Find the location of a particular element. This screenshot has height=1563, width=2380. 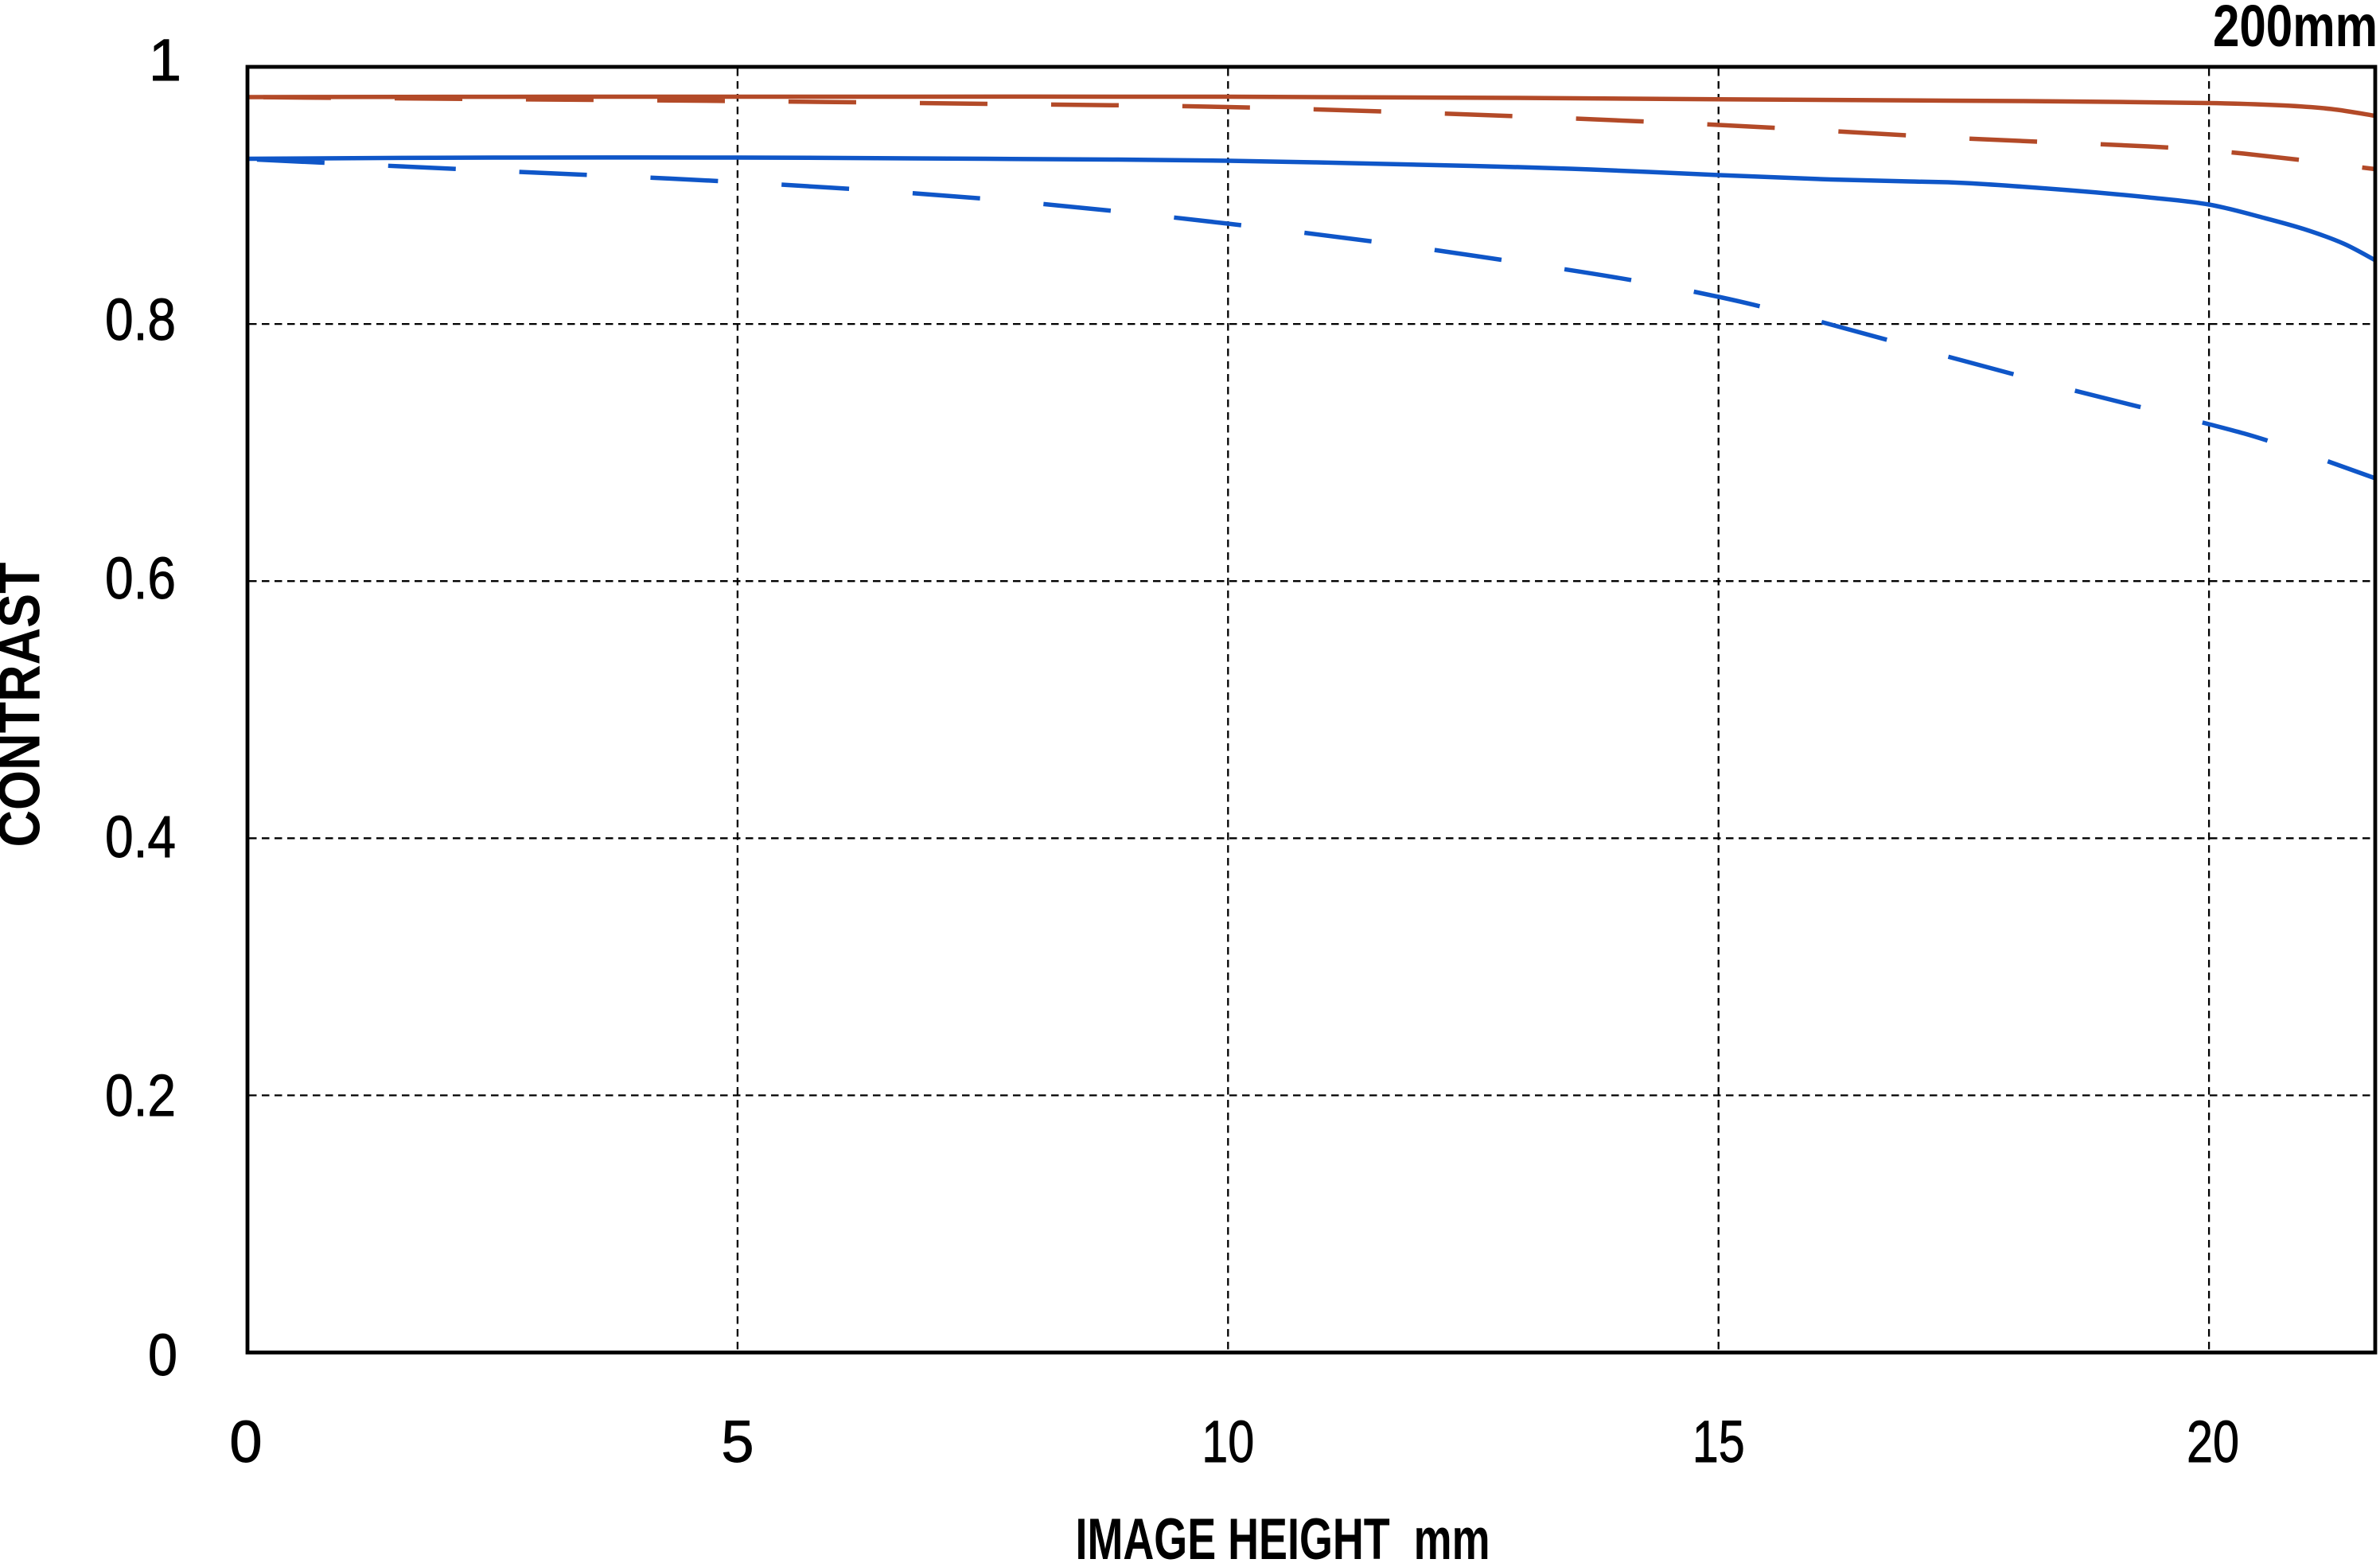

svg-text: 15 is located at coordinates (1718, 1442).